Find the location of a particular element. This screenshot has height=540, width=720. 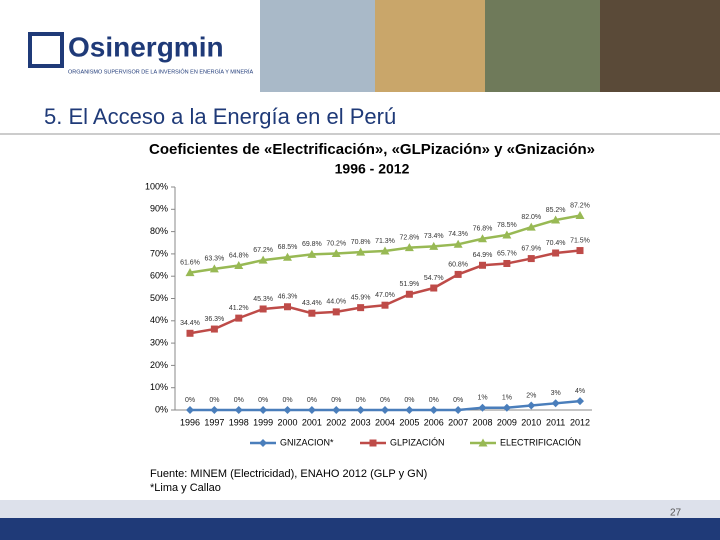

x-tick-label: 1999 is located at coordinates (263, 422).